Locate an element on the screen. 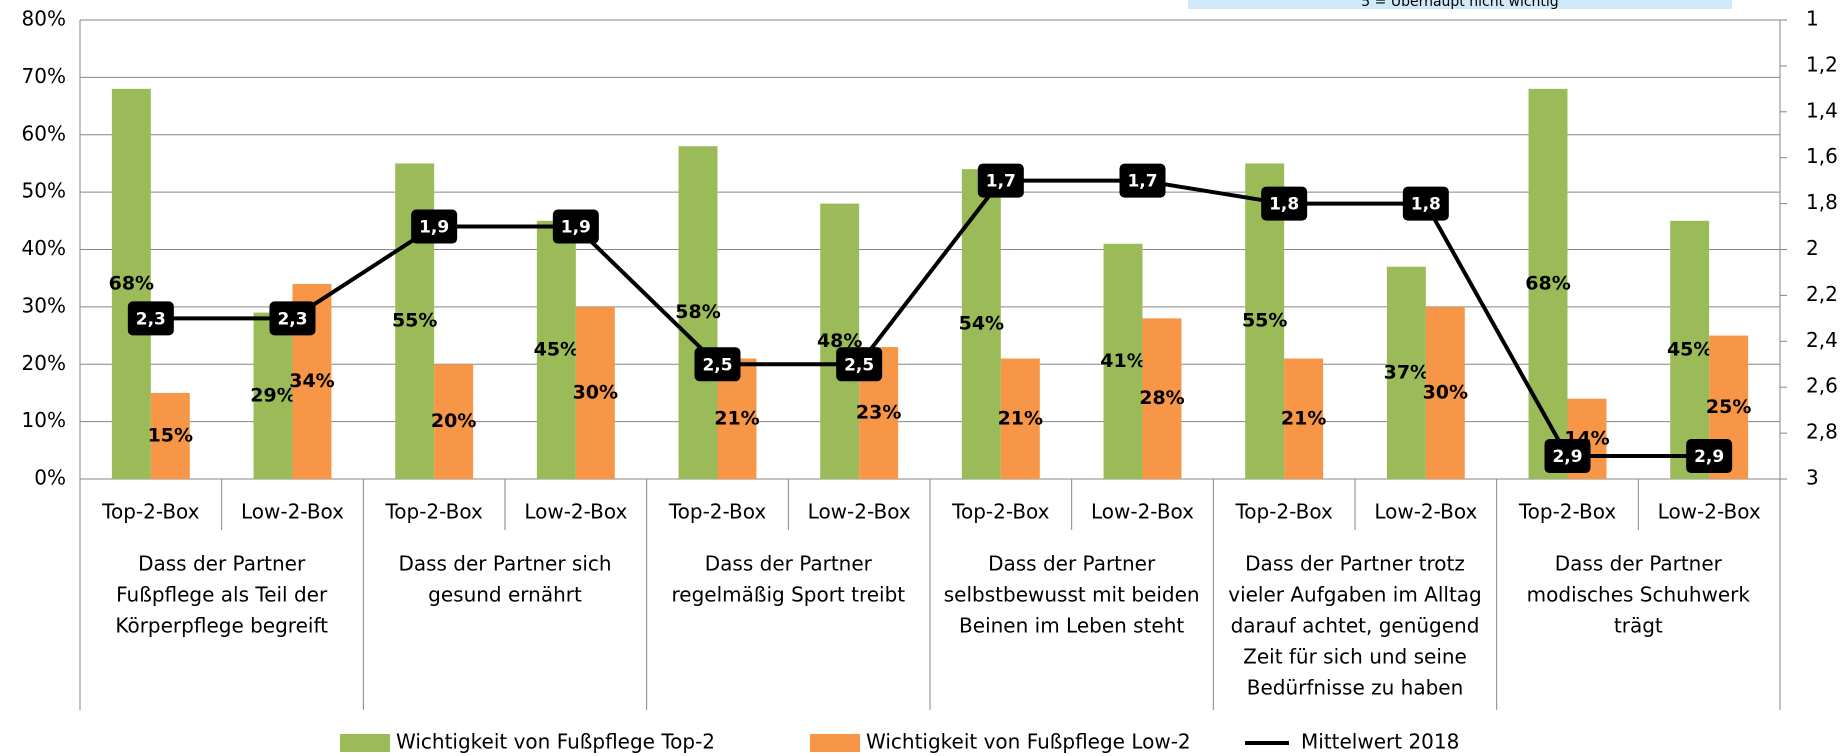 The width and height of the screenshot is (1845, 756). y2-tick-label: 2,2 is located at coordinates (1822, 294).